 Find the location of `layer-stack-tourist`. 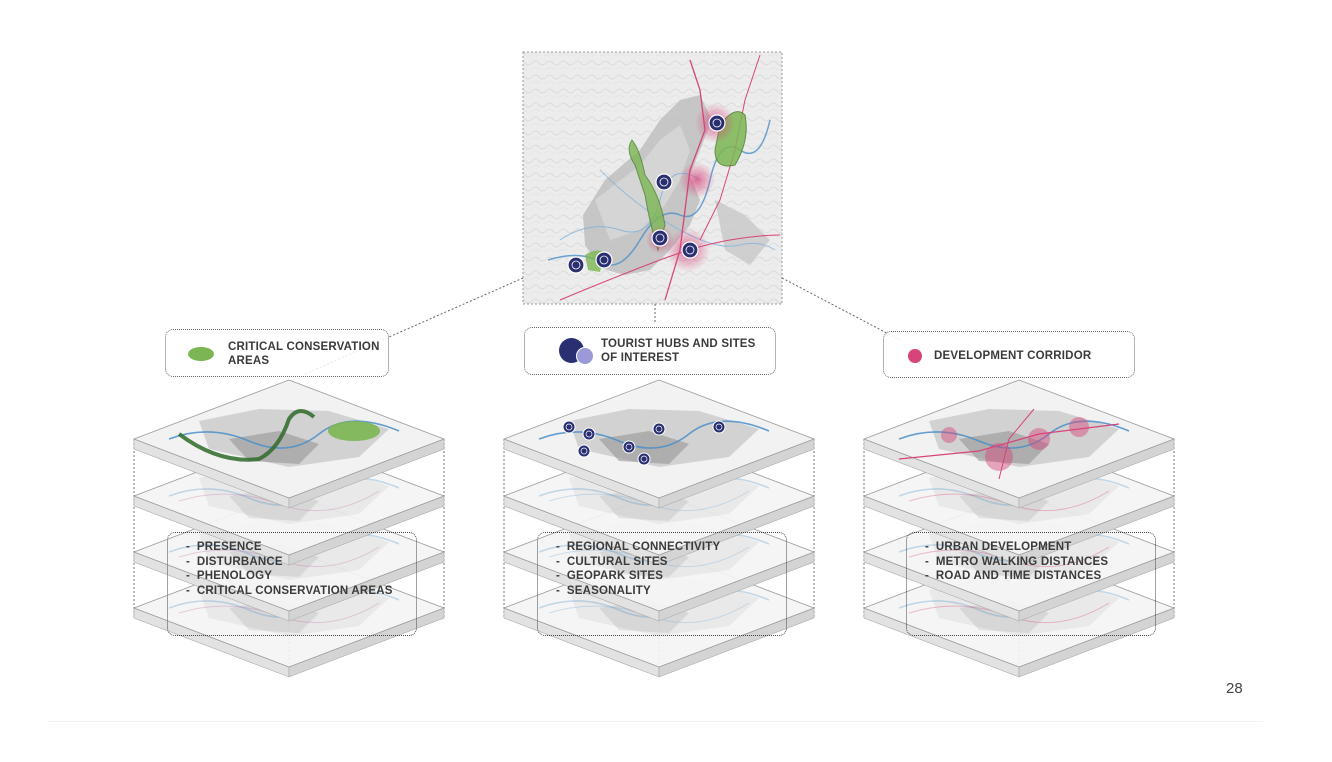

layer-stack-tourist is located at coordinates (659, 528).